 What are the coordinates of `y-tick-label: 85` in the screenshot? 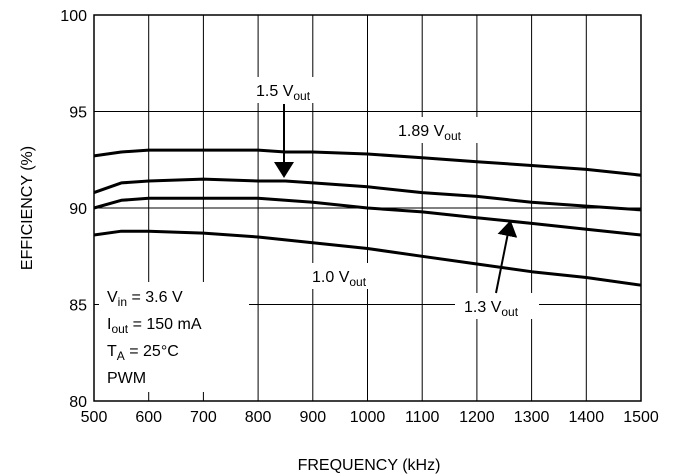 It's located at (78, 306).